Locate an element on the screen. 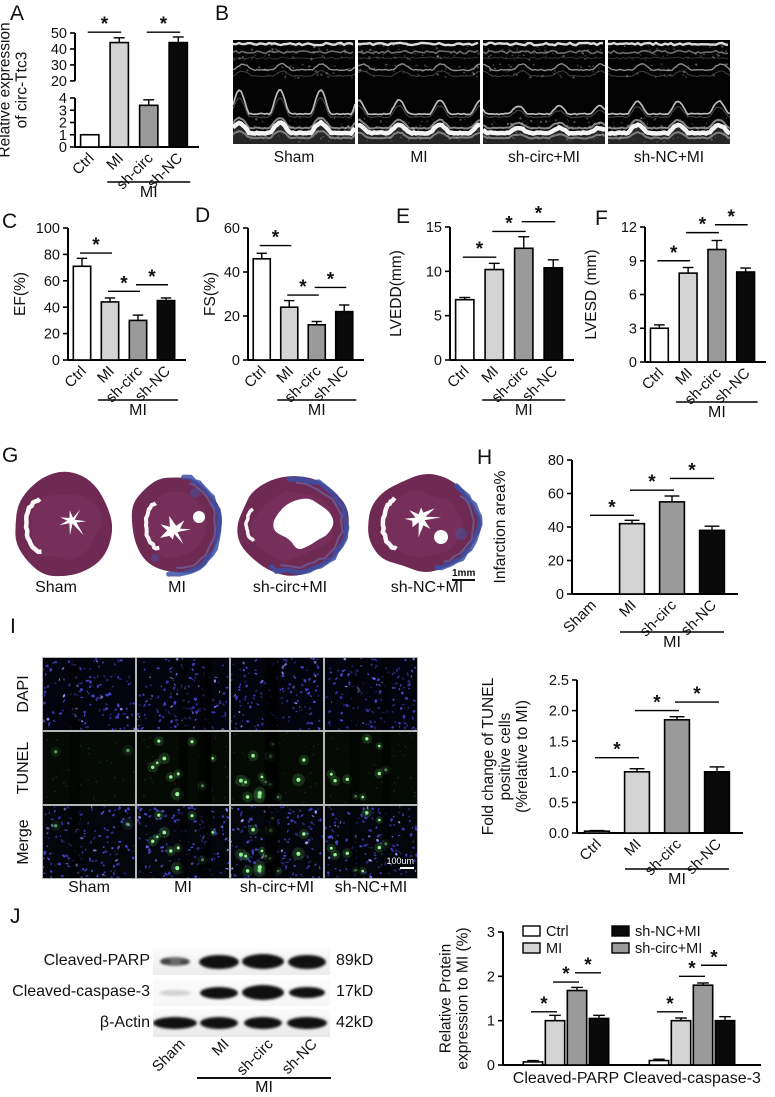  svg-text: 40 is located at coordinates (556, 528).